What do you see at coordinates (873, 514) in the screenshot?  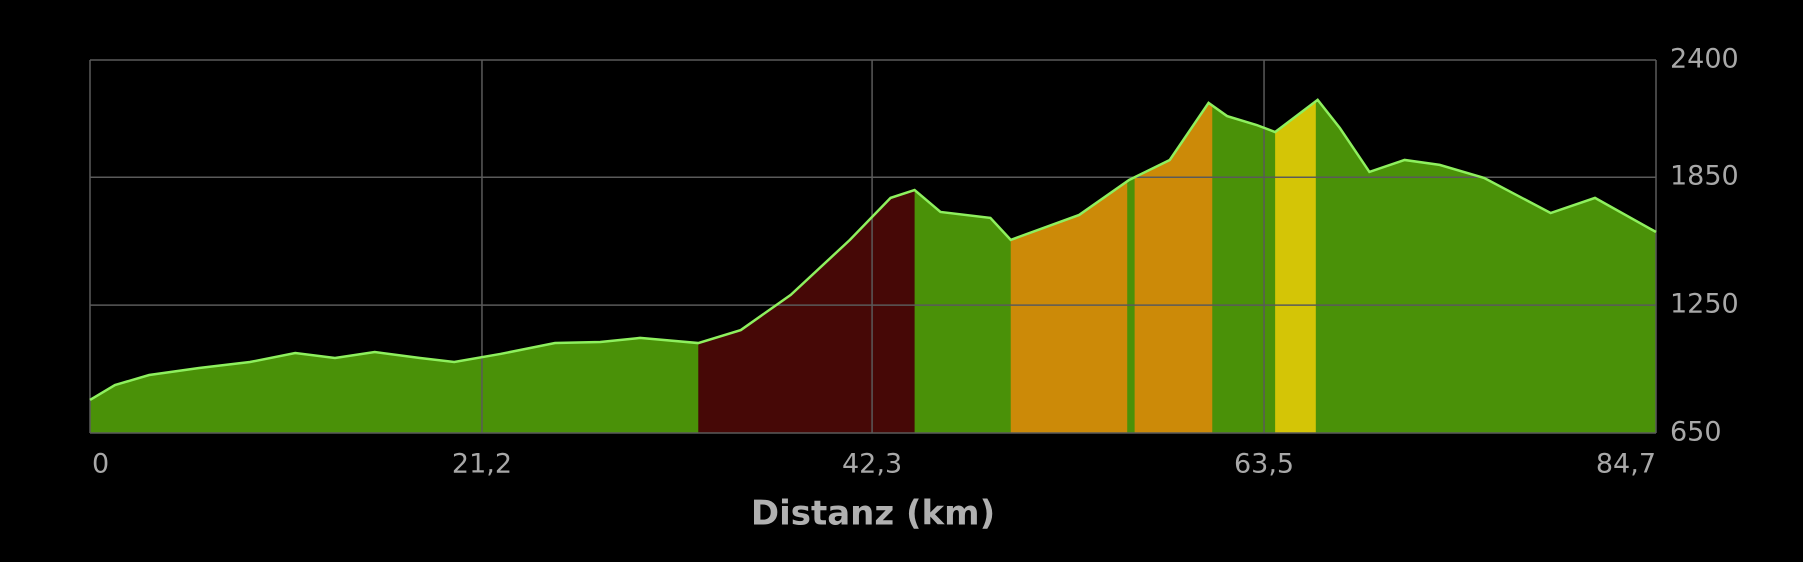 I see `x-axis-label: Distanz (km)` at bounding box center [873, 514].